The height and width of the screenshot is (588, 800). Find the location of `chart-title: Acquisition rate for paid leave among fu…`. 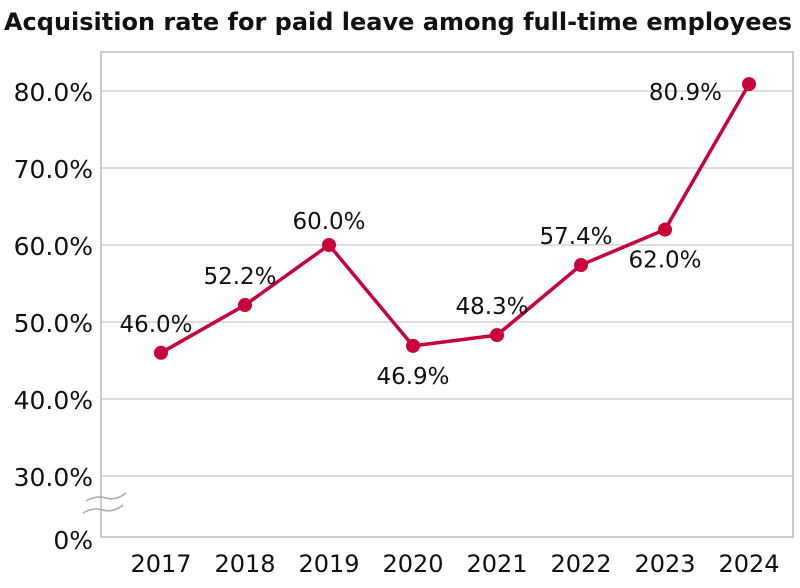

chart-title: Acquisition rate for paid leave among fu… is located at coordinates (398, 22).